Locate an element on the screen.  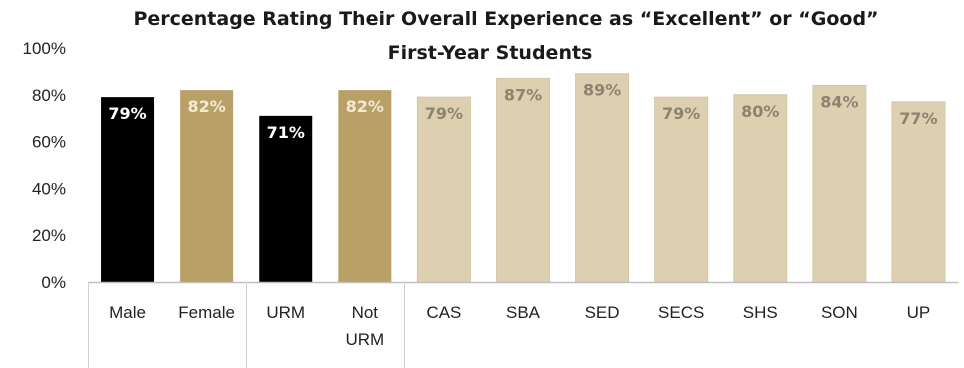
x-tick-label: SBA is located at coordinates (523, 312).